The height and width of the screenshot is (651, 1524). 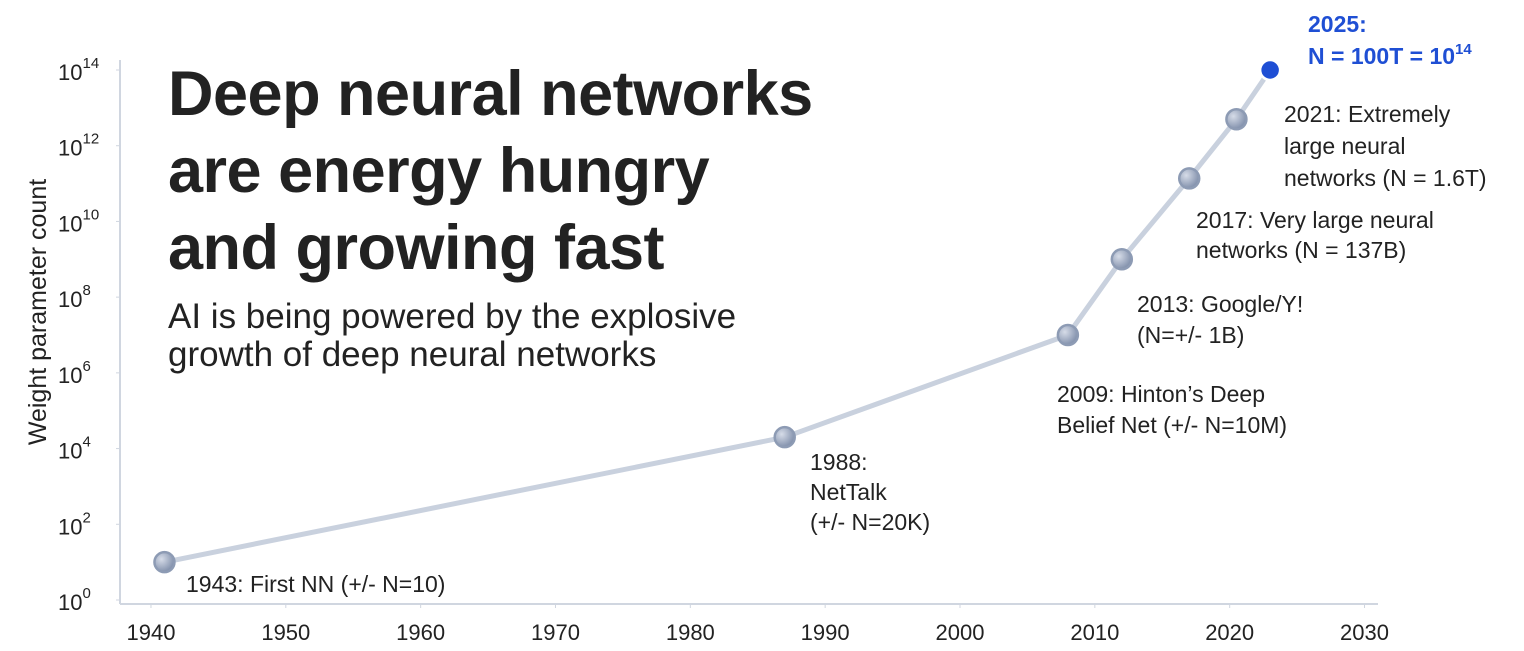 I want to click on annotation: (N=+/- 1B), so click(x=1190, y=335).